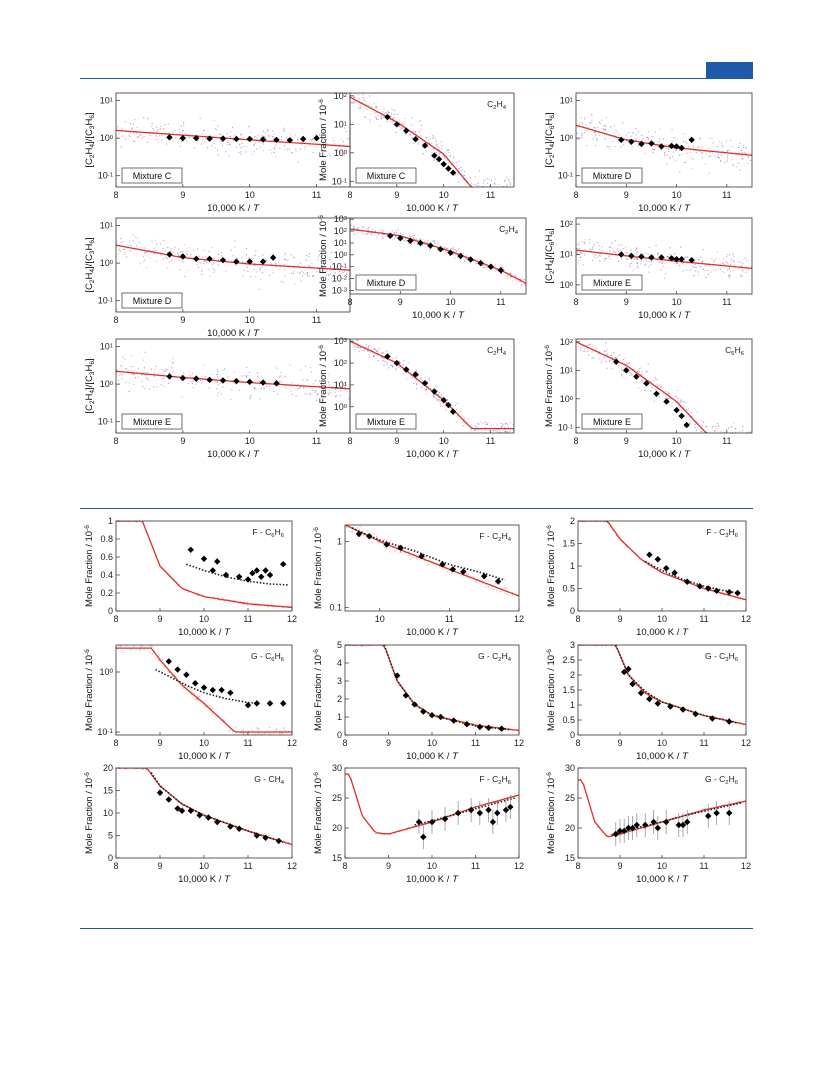 The image size is (833, 1091). I want to click on model-curve, so click(233, 257).